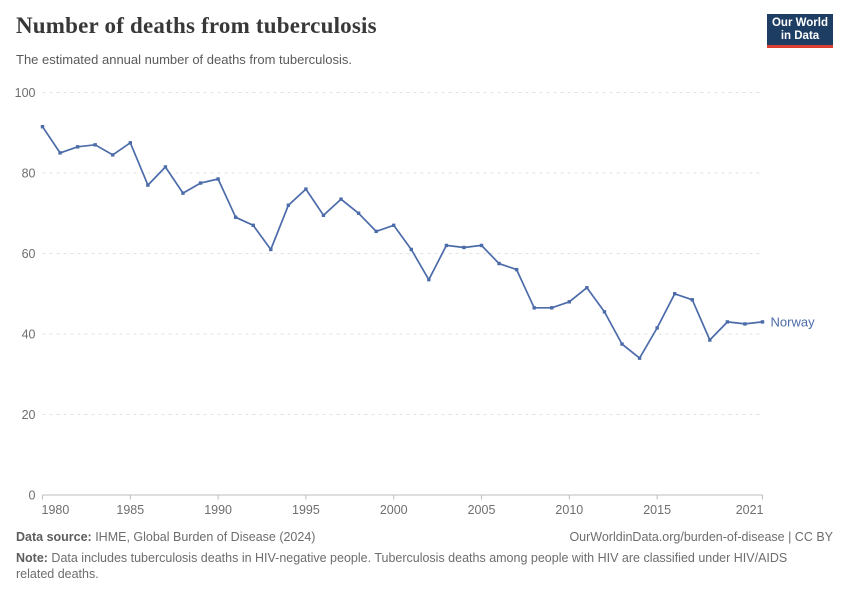 The height and width of the screenshot is (600, 850). I want to click on page-title: Number of deaths from tuberculosis, so click(196, 25).